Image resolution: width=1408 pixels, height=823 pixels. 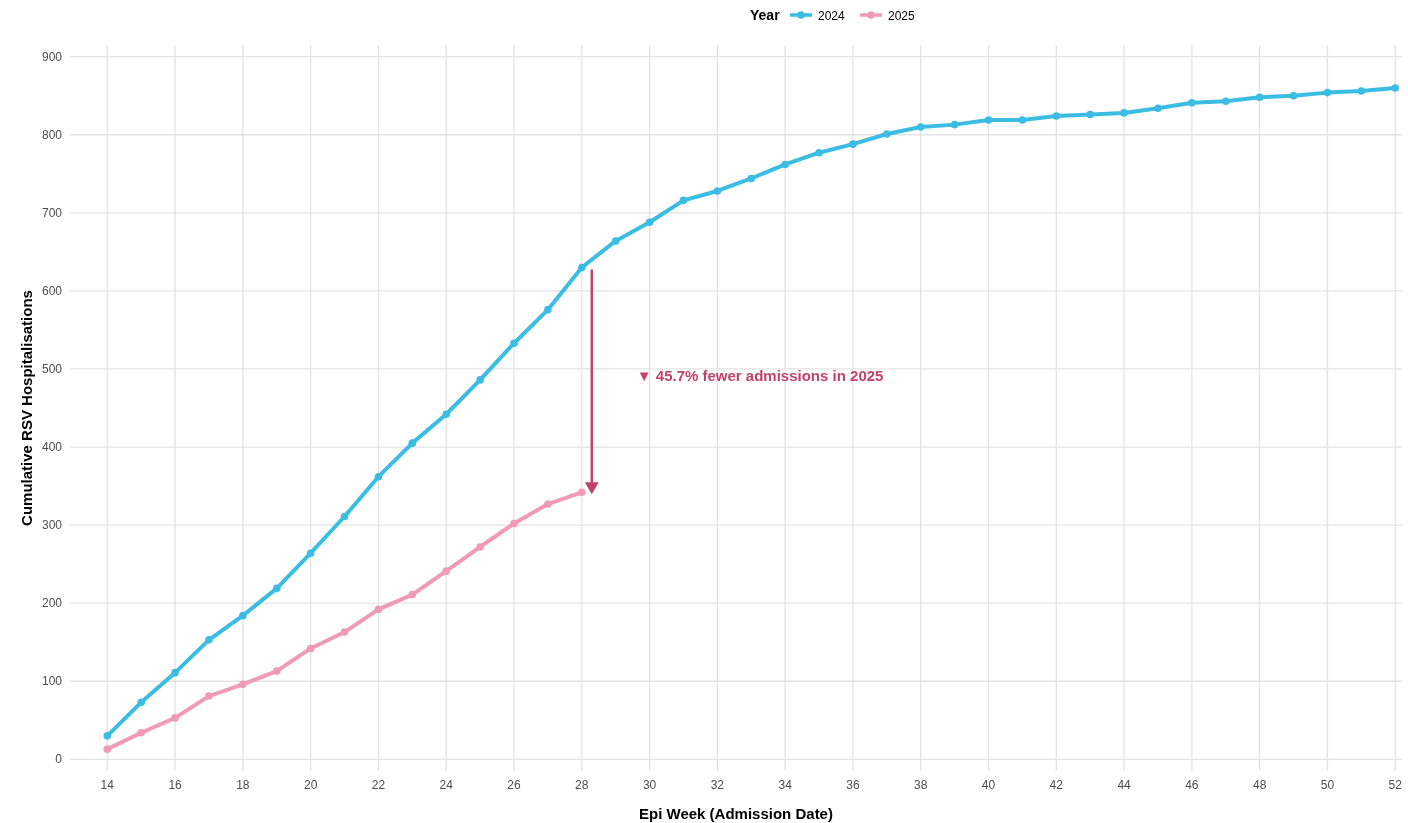 I want to click on y-tick-label: 0, so click(x=59, y=759).